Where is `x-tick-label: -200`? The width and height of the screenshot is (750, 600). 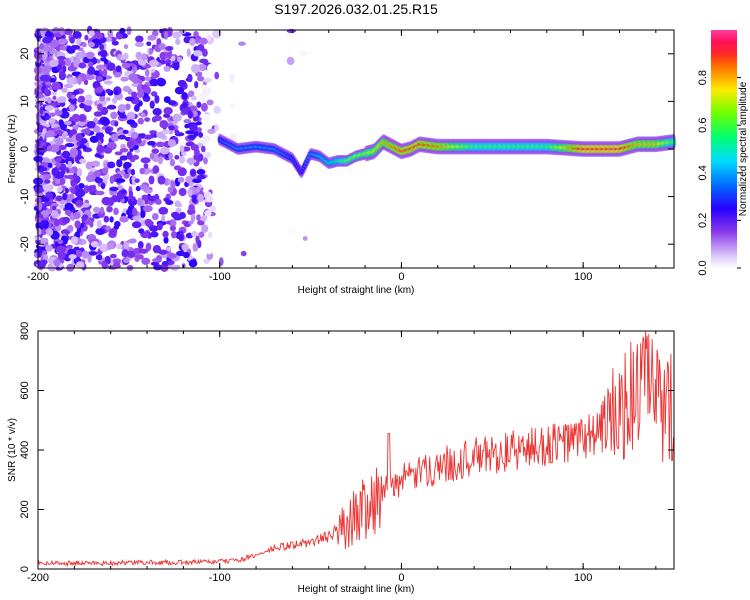 x-tick-label: -200 is located at coordinates (38, 578).